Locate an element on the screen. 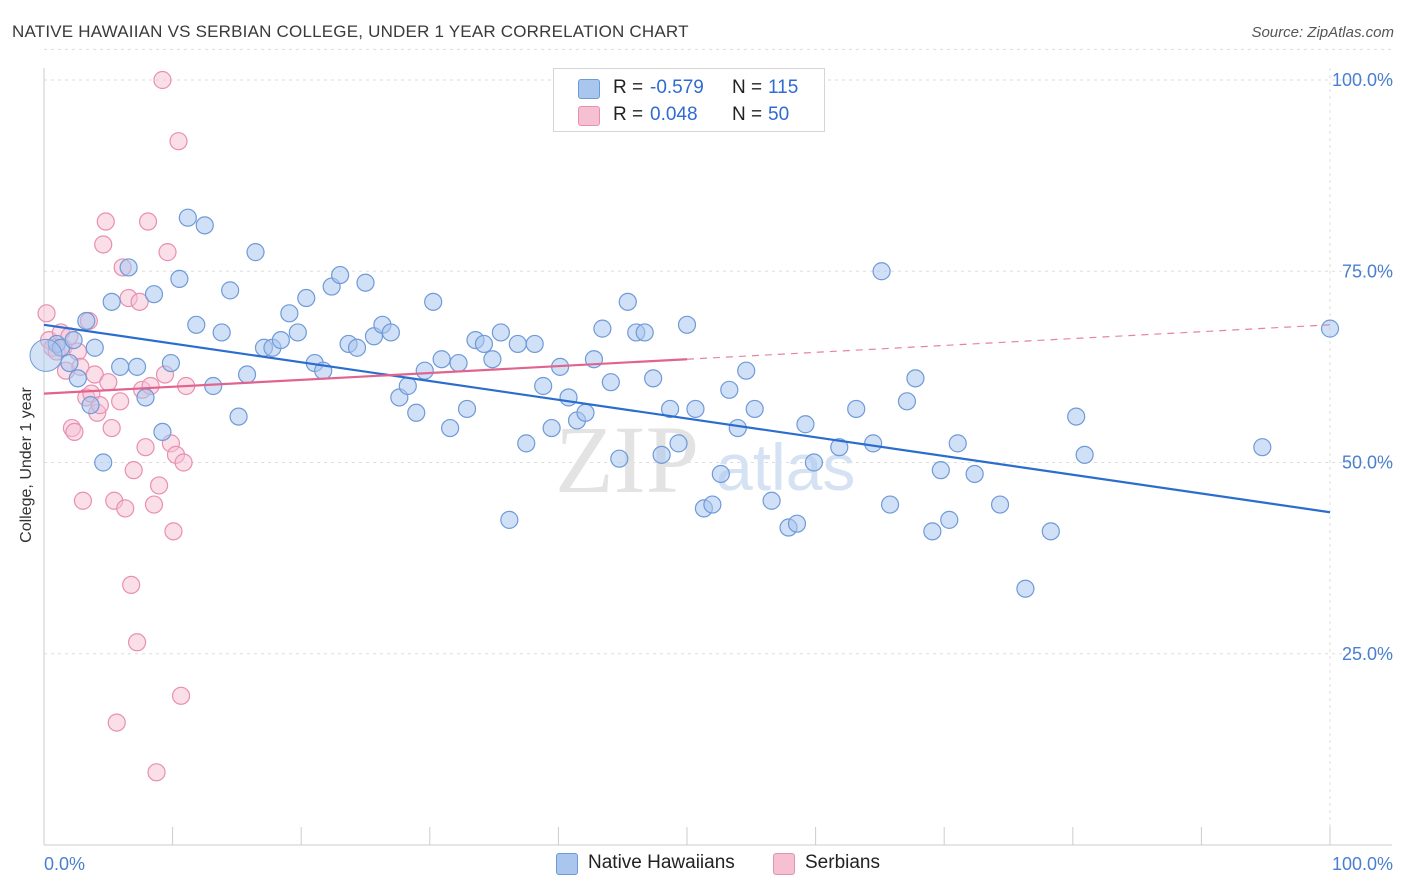 This screenshot has height=892, width=1406. serbians-points is located at coordinates (116, 426).